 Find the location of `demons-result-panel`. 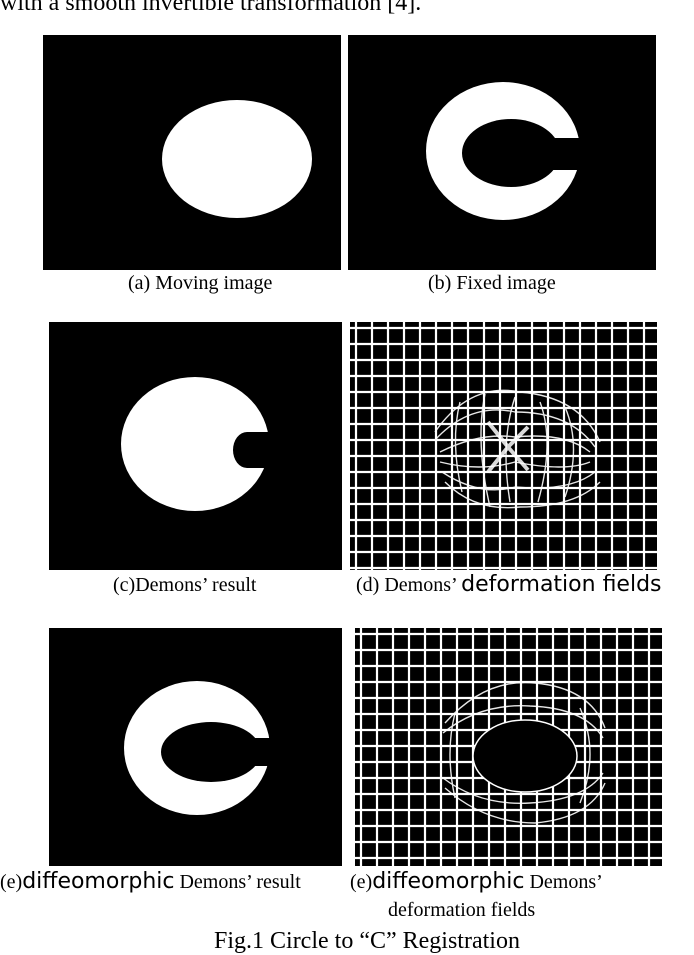

demons-result-panel is located at coordinates (195, 446).